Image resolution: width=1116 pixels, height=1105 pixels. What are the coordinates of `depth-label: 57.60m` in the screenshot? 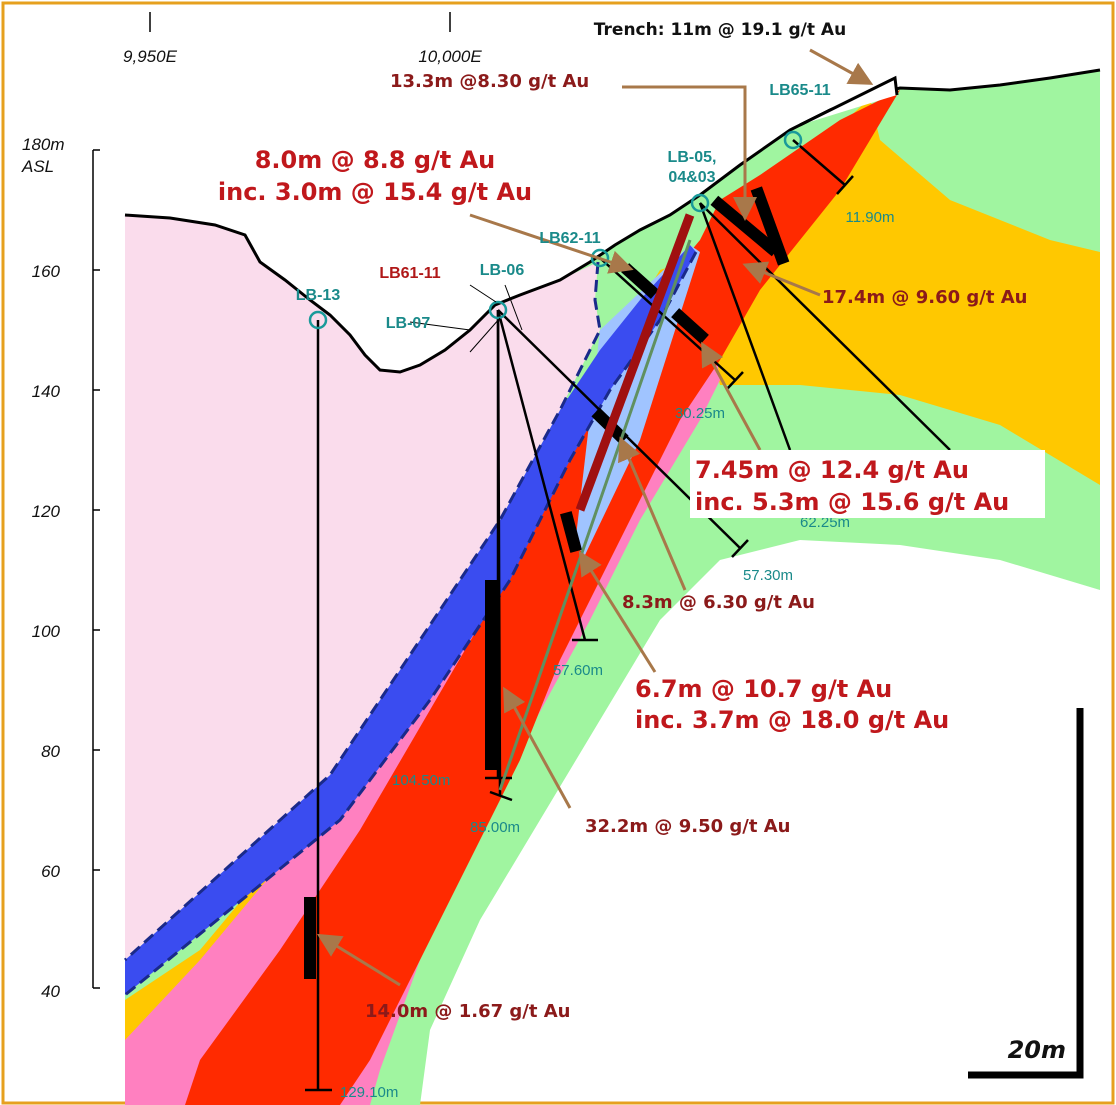 It's located at (578, 670).